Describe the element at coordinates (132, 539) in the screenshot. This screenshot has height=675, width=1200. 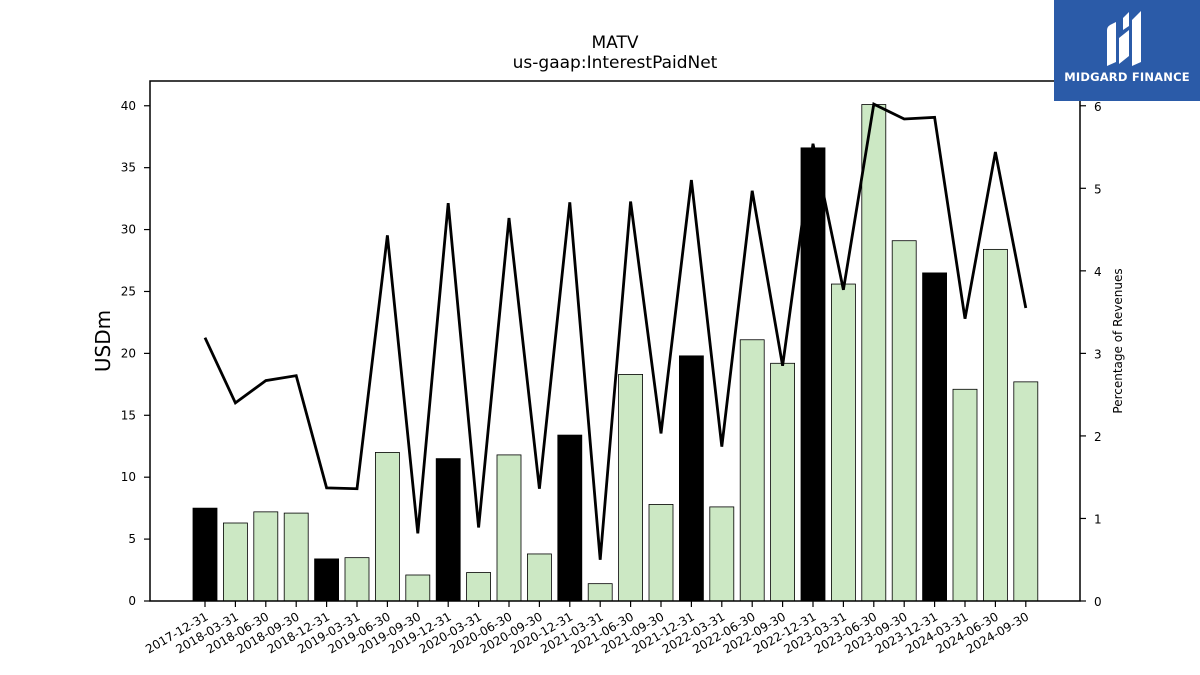
I see `y-tick-label: 5` at that location.